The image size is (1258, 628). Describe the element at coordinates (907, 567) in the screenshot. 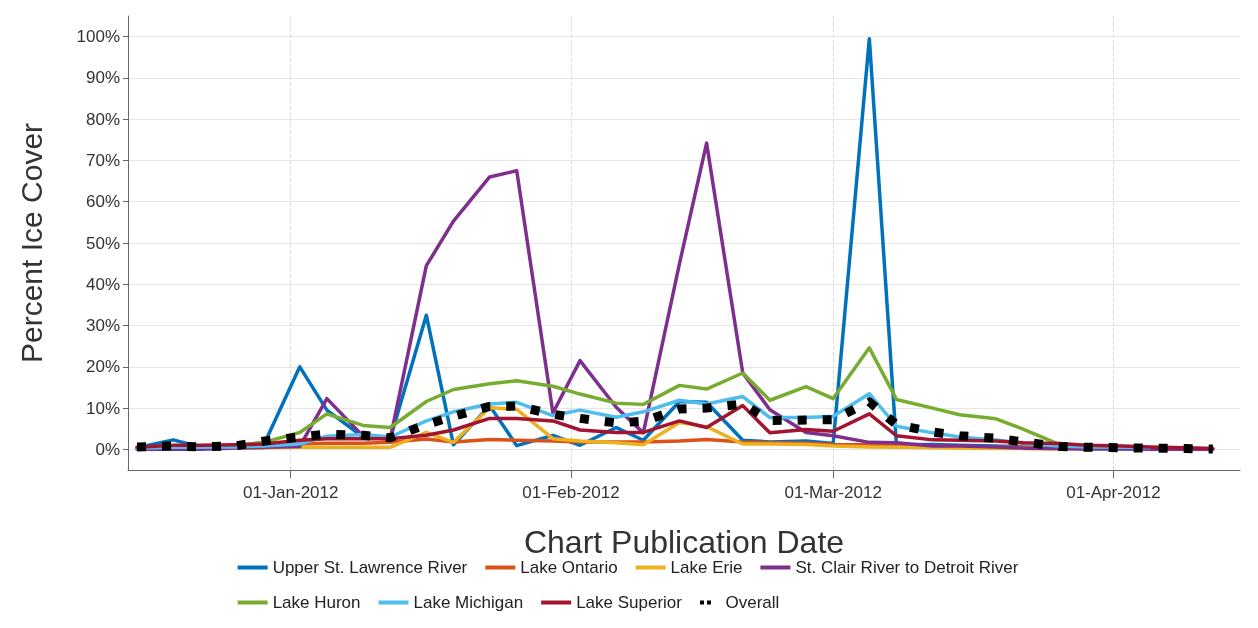

I see `legend-label: St. Clair River to Detroit River` at that location.